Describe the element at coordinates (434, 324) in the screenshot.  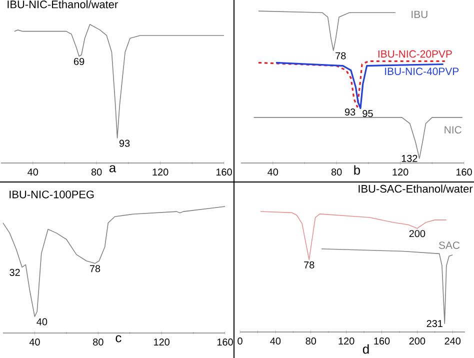
I see `annotation: 231` at that location.